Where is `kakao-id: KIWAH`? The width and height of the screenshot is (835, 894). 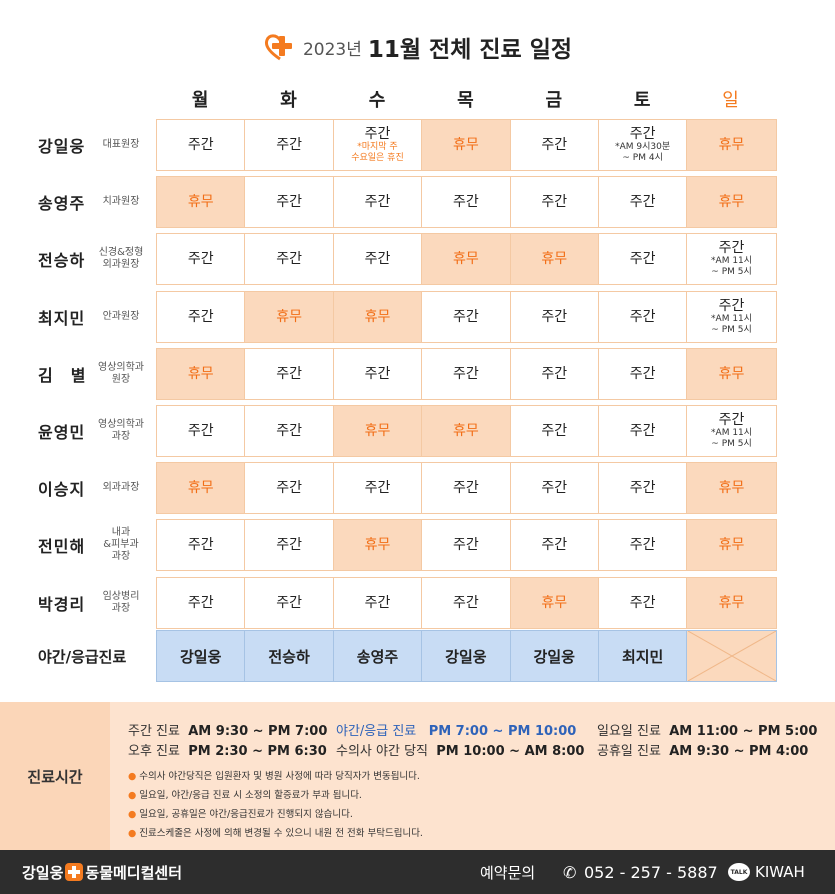
kakao-id: KIWAH is located at coordinates (780, 872).